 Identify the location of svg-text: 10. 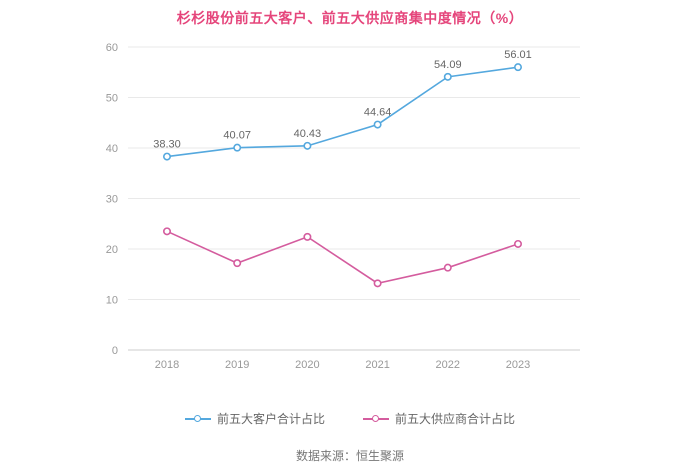
(112, 301).